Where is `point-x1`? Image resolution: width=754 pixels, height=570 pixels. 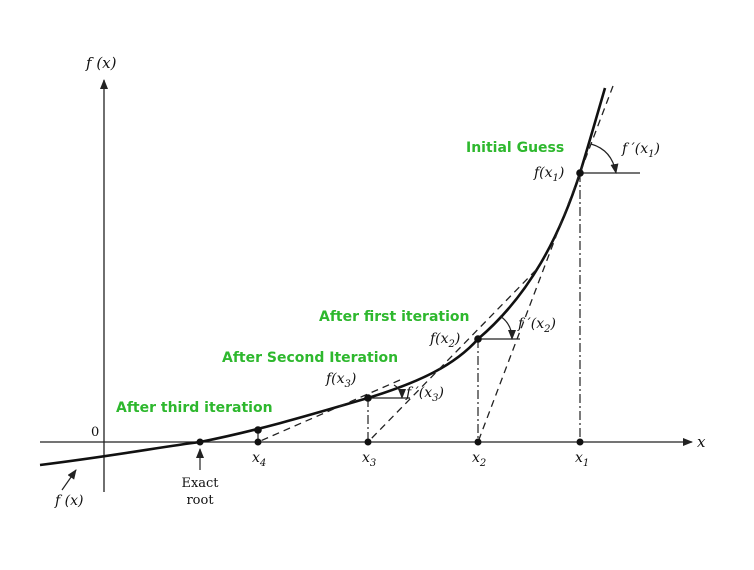 point-x1 is located at coordinates (580, 442).